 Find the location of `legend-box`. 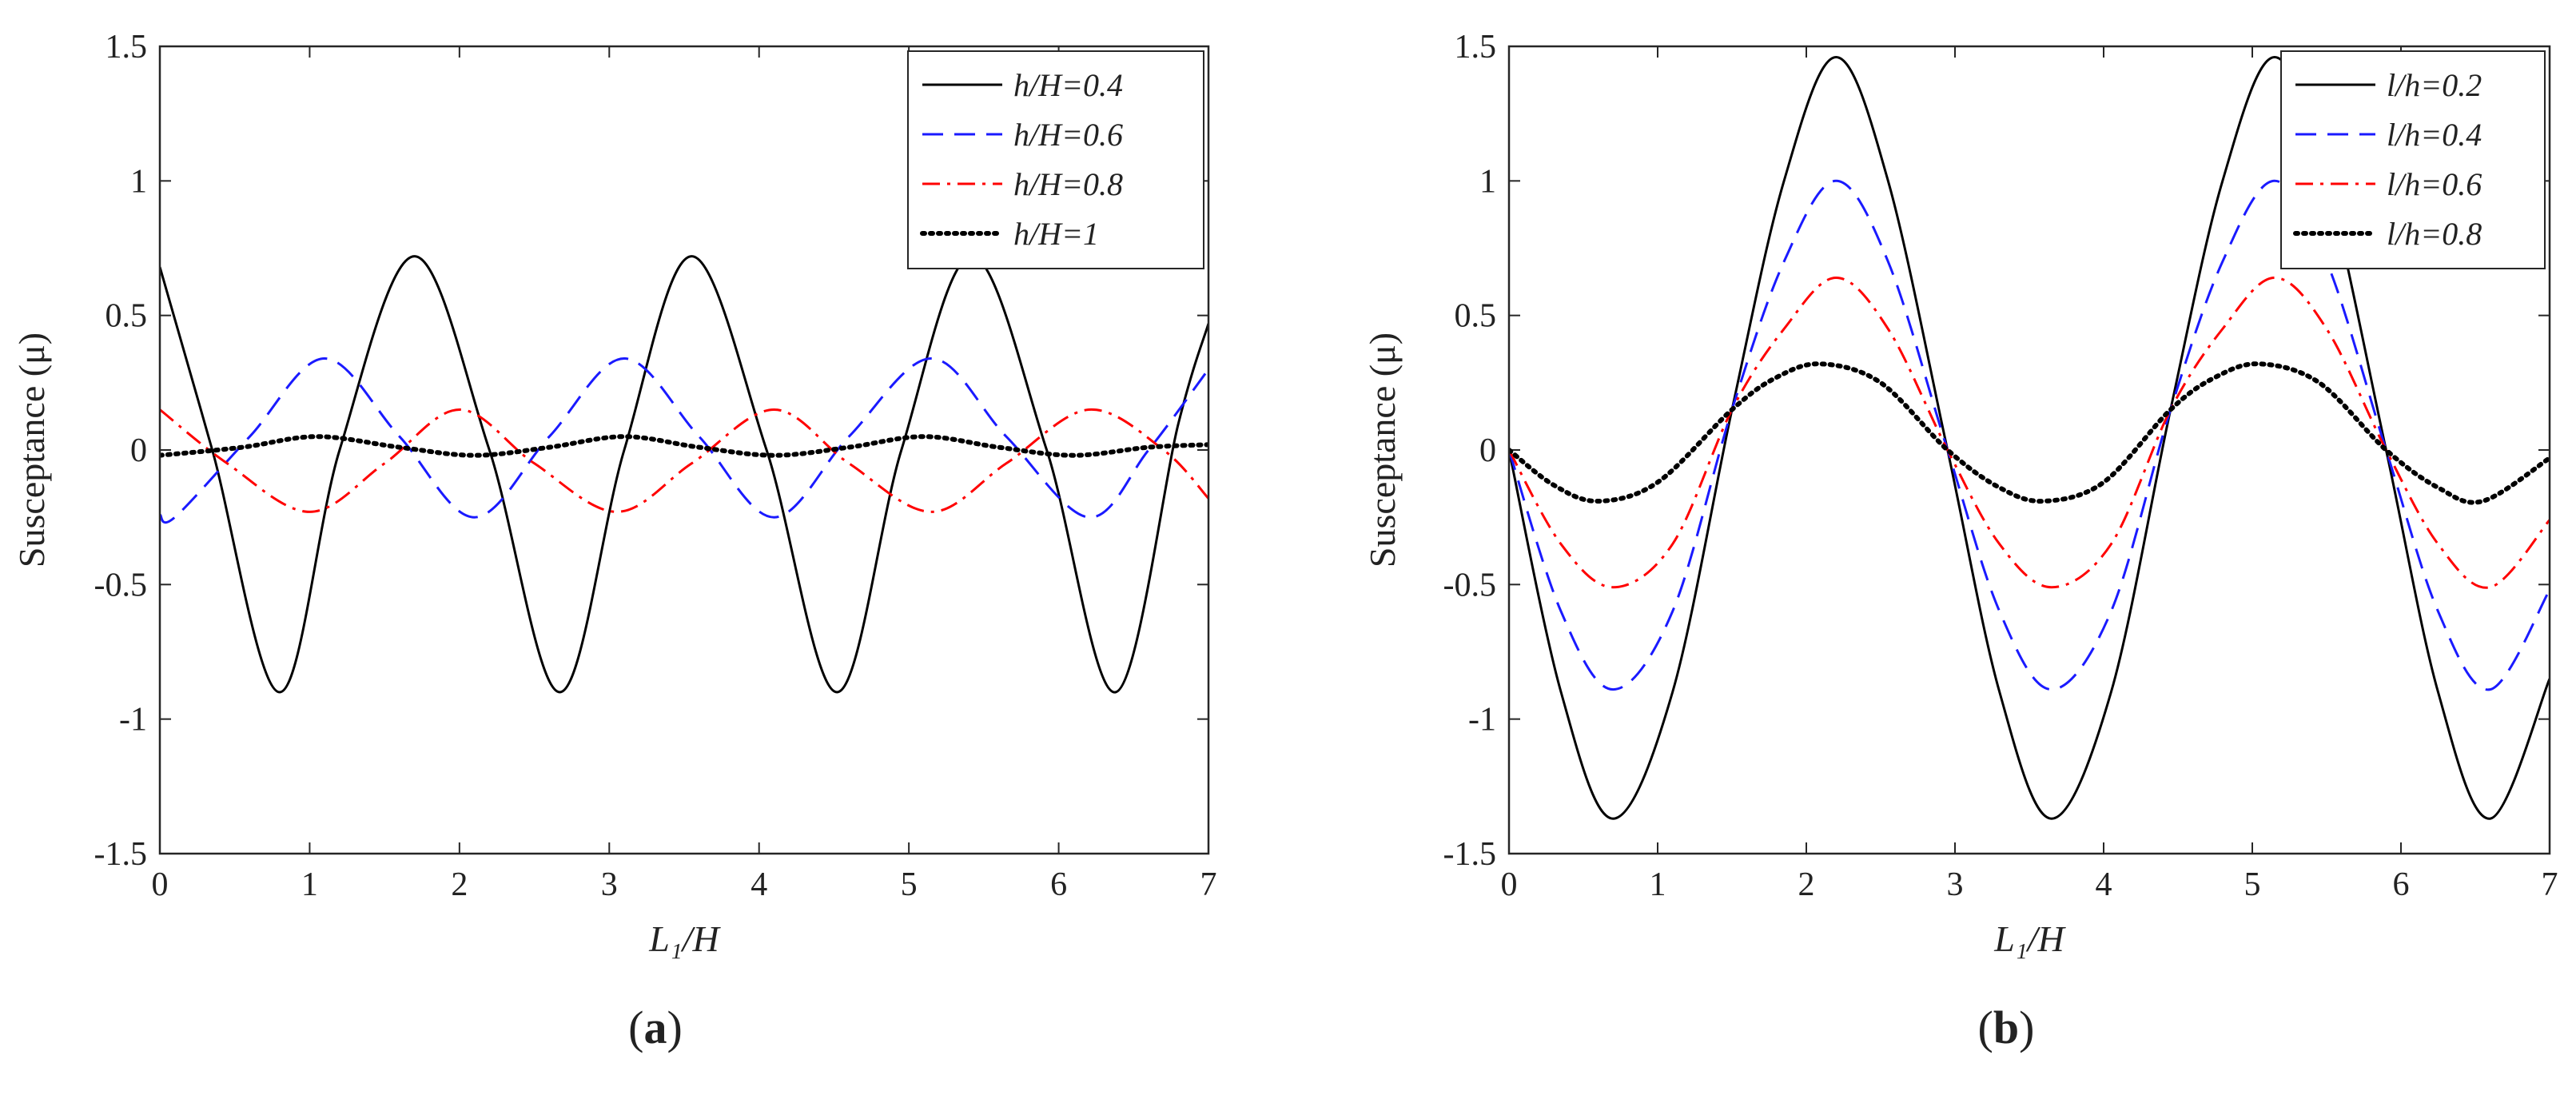

legend-box is located at coordinates (2413, 159).